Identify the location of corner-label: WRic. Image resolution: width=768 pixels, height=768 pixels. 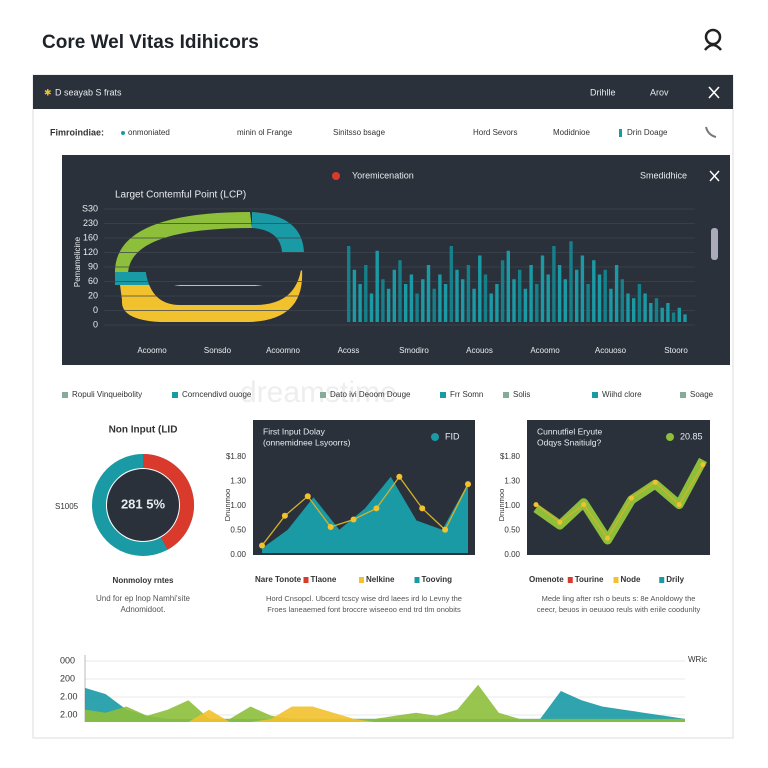
(697, 659).